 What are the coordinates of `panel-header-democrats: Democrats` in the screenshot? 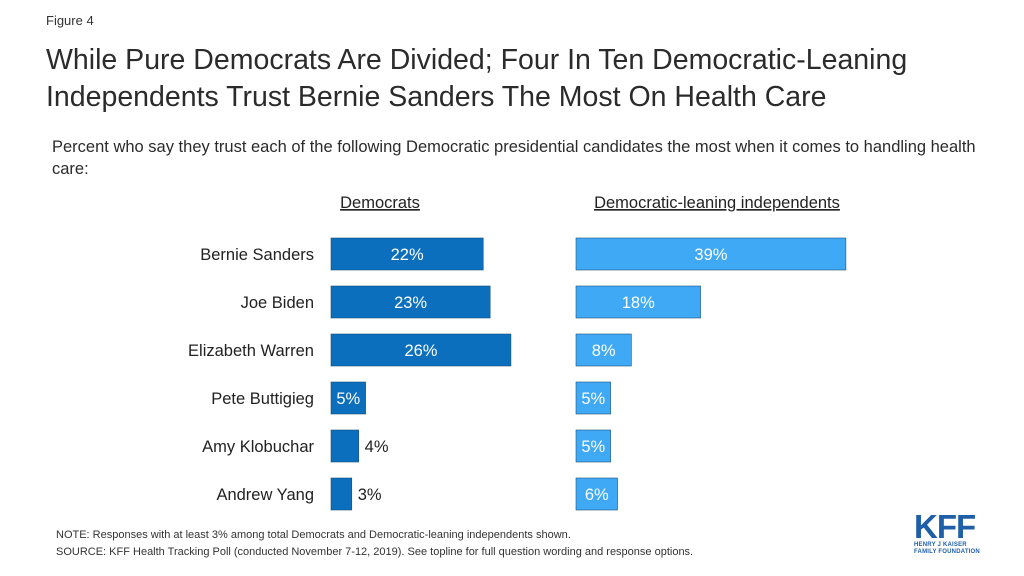 It's located at (380, 203).